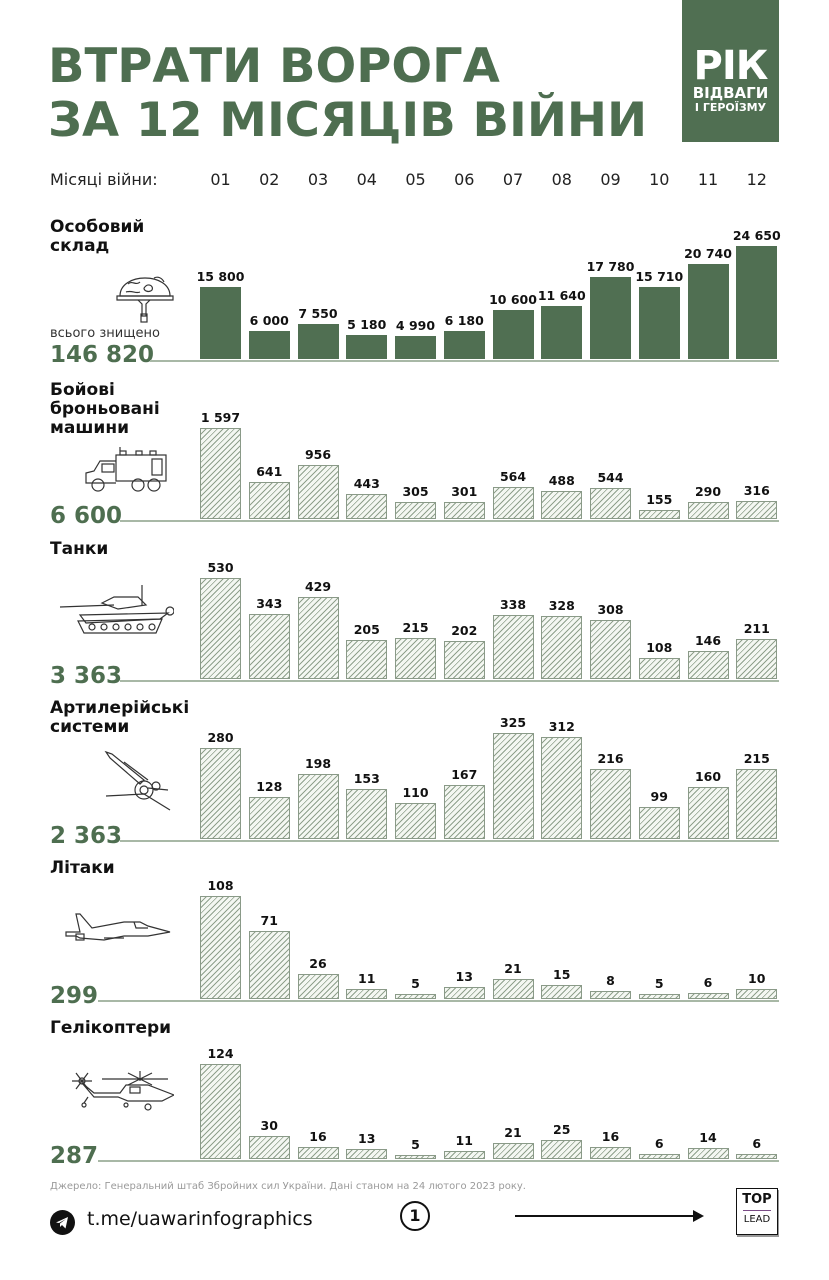  I want to click on title-line-1: ВТРАТИ ВОРОГА, so click(274, 66).